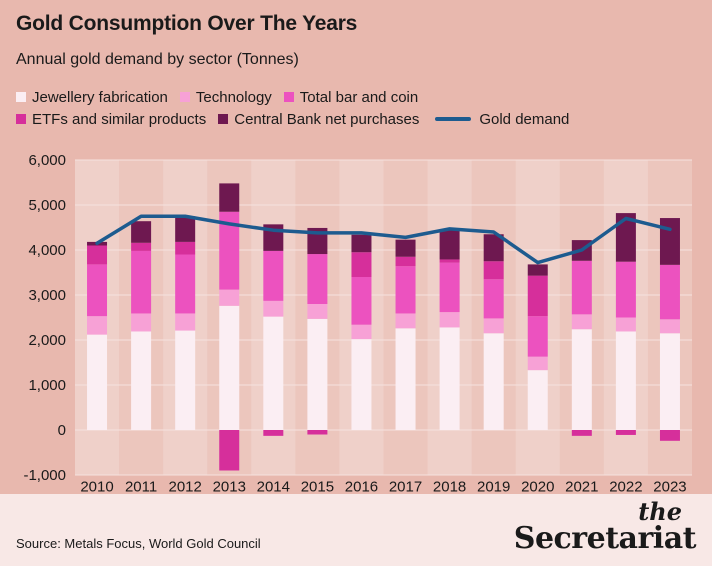  What do you see at coordinates (138, 543) in the screenshot?
I see `source-note: Source: Metals Focus, World Gold Council` at bounding box center [138, 543].